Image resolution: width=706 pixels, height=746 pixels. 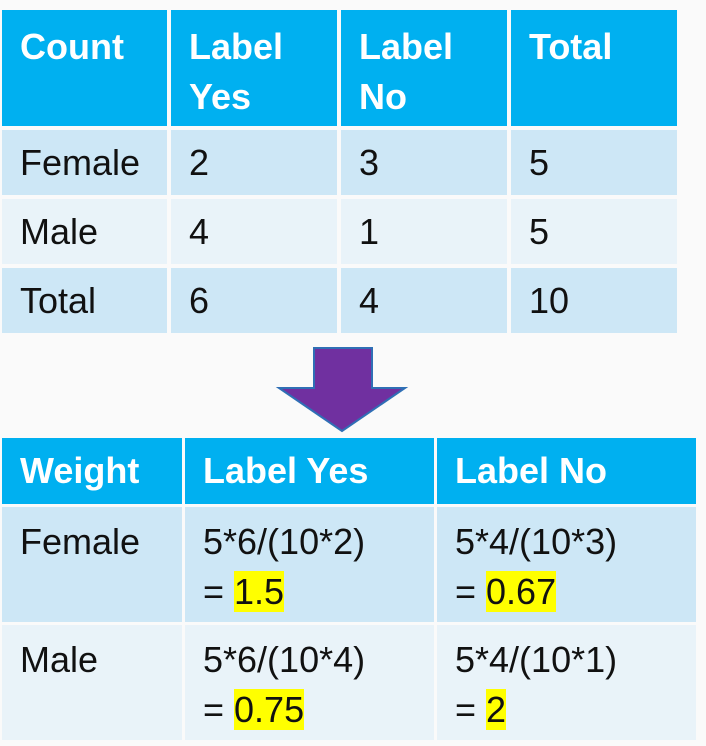 What do you see at coordinates (92, 682) in the screenshot?
I see `weight-row-label: Male` at bounding box center [92, 682].